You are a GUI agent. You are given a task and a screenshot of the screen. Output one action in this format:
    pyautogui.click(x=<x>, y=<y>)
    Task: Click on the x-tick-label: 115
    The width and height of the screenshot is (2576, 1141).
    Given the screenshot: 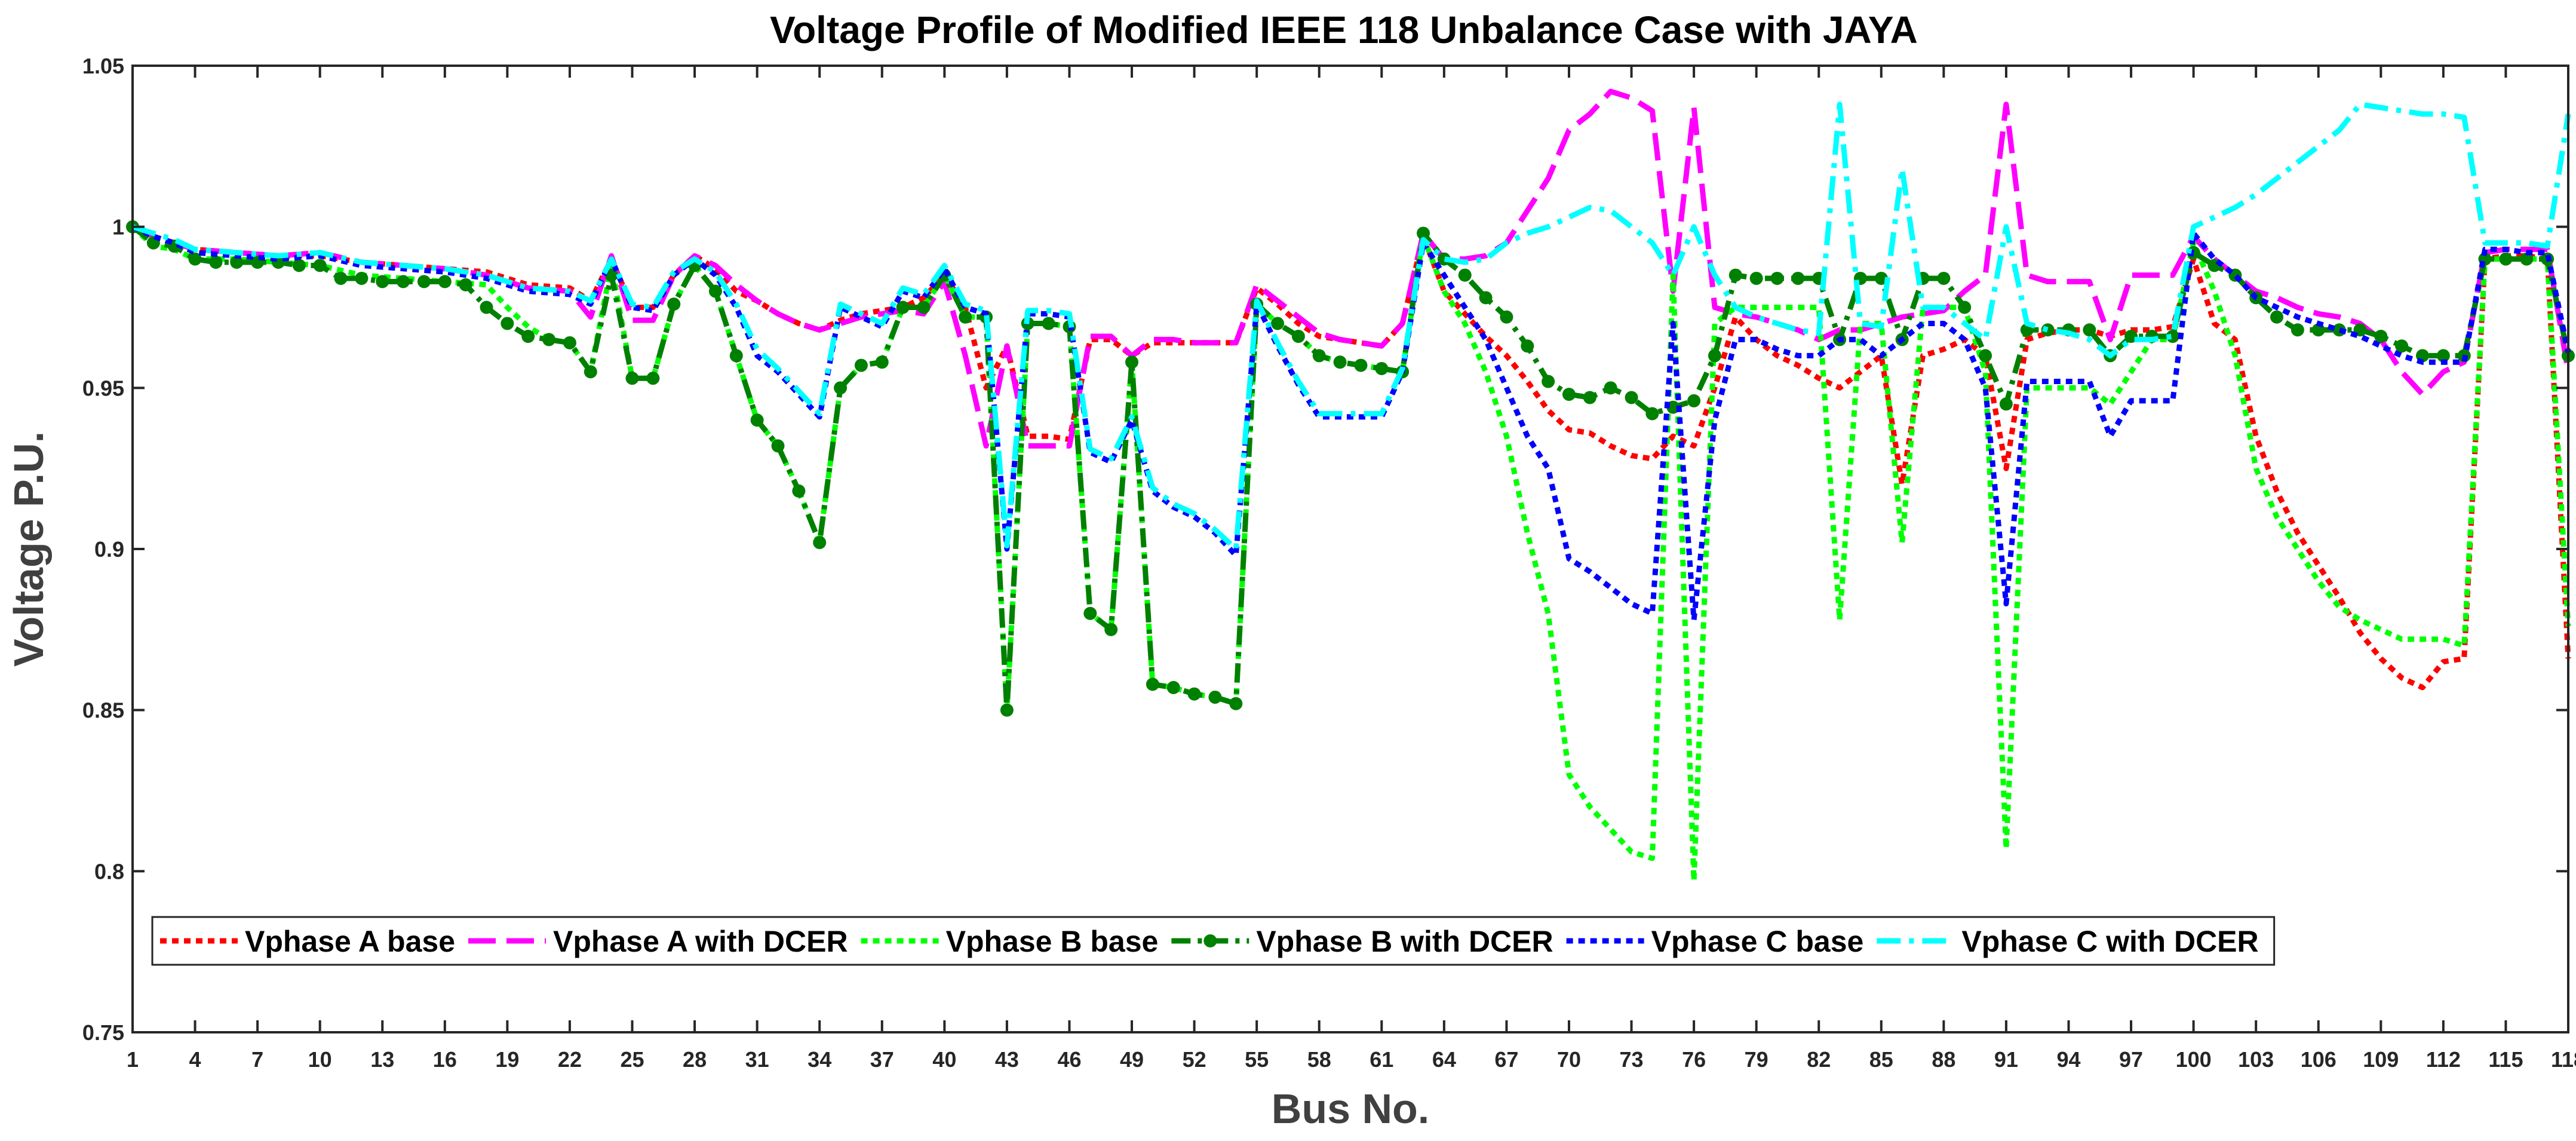 What is the action you would take?
    pyautogui.click(x=2505, y=1059)
    